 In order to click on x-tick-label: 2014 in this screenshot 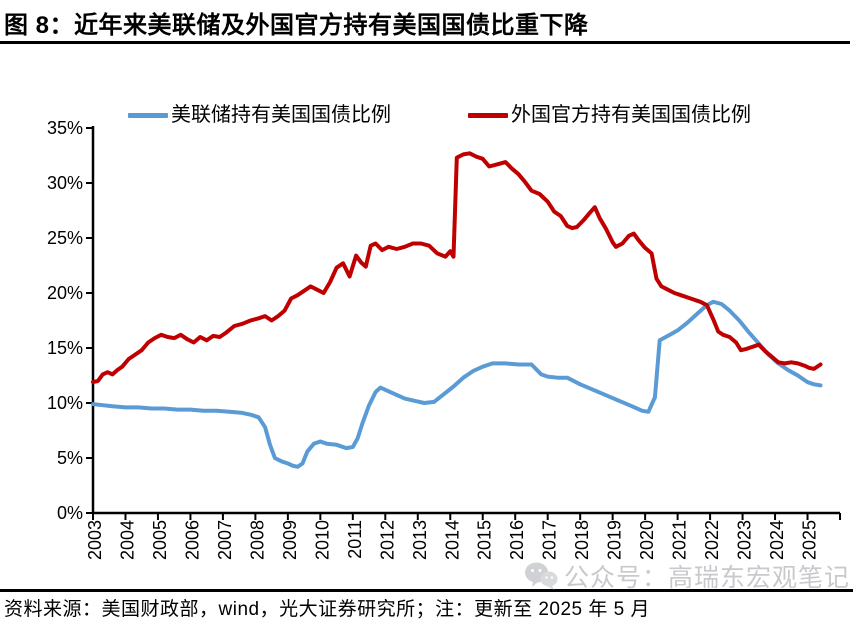, I will do `click(452, 540)`.